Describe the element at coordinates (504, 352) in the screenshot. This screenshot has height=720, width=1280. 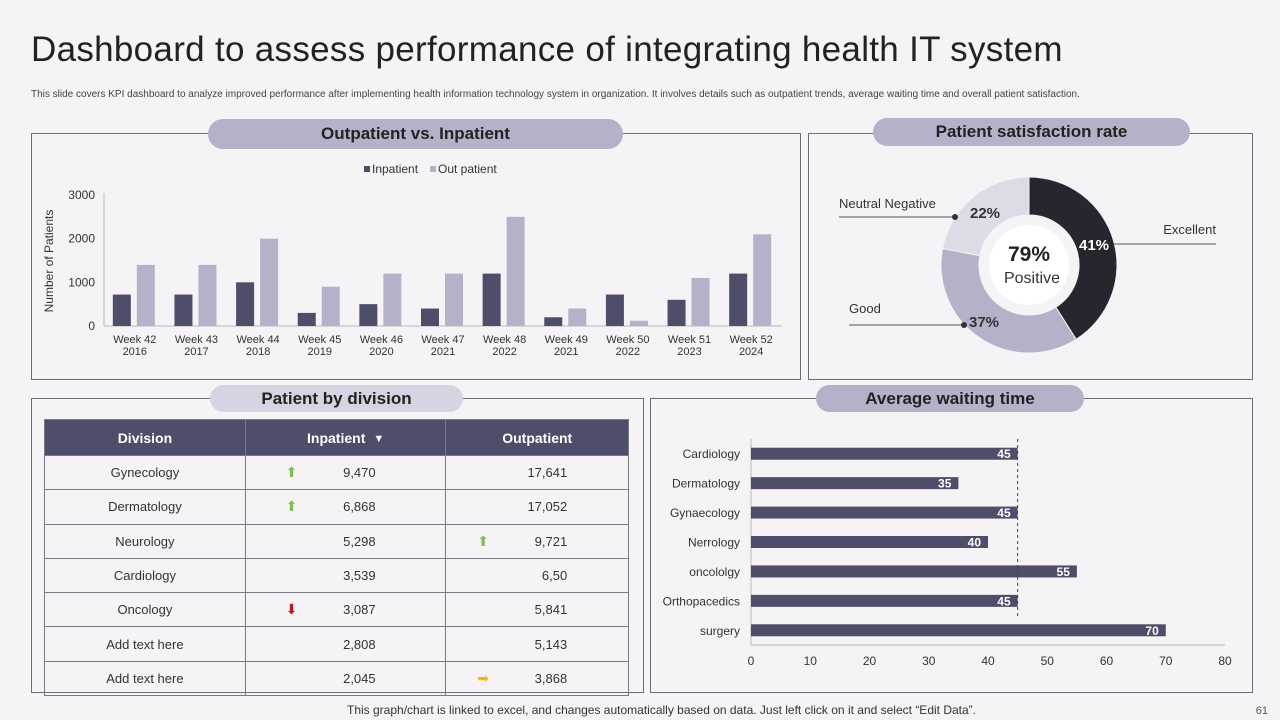
I see `x-tick-label-year: 2022` at that location.